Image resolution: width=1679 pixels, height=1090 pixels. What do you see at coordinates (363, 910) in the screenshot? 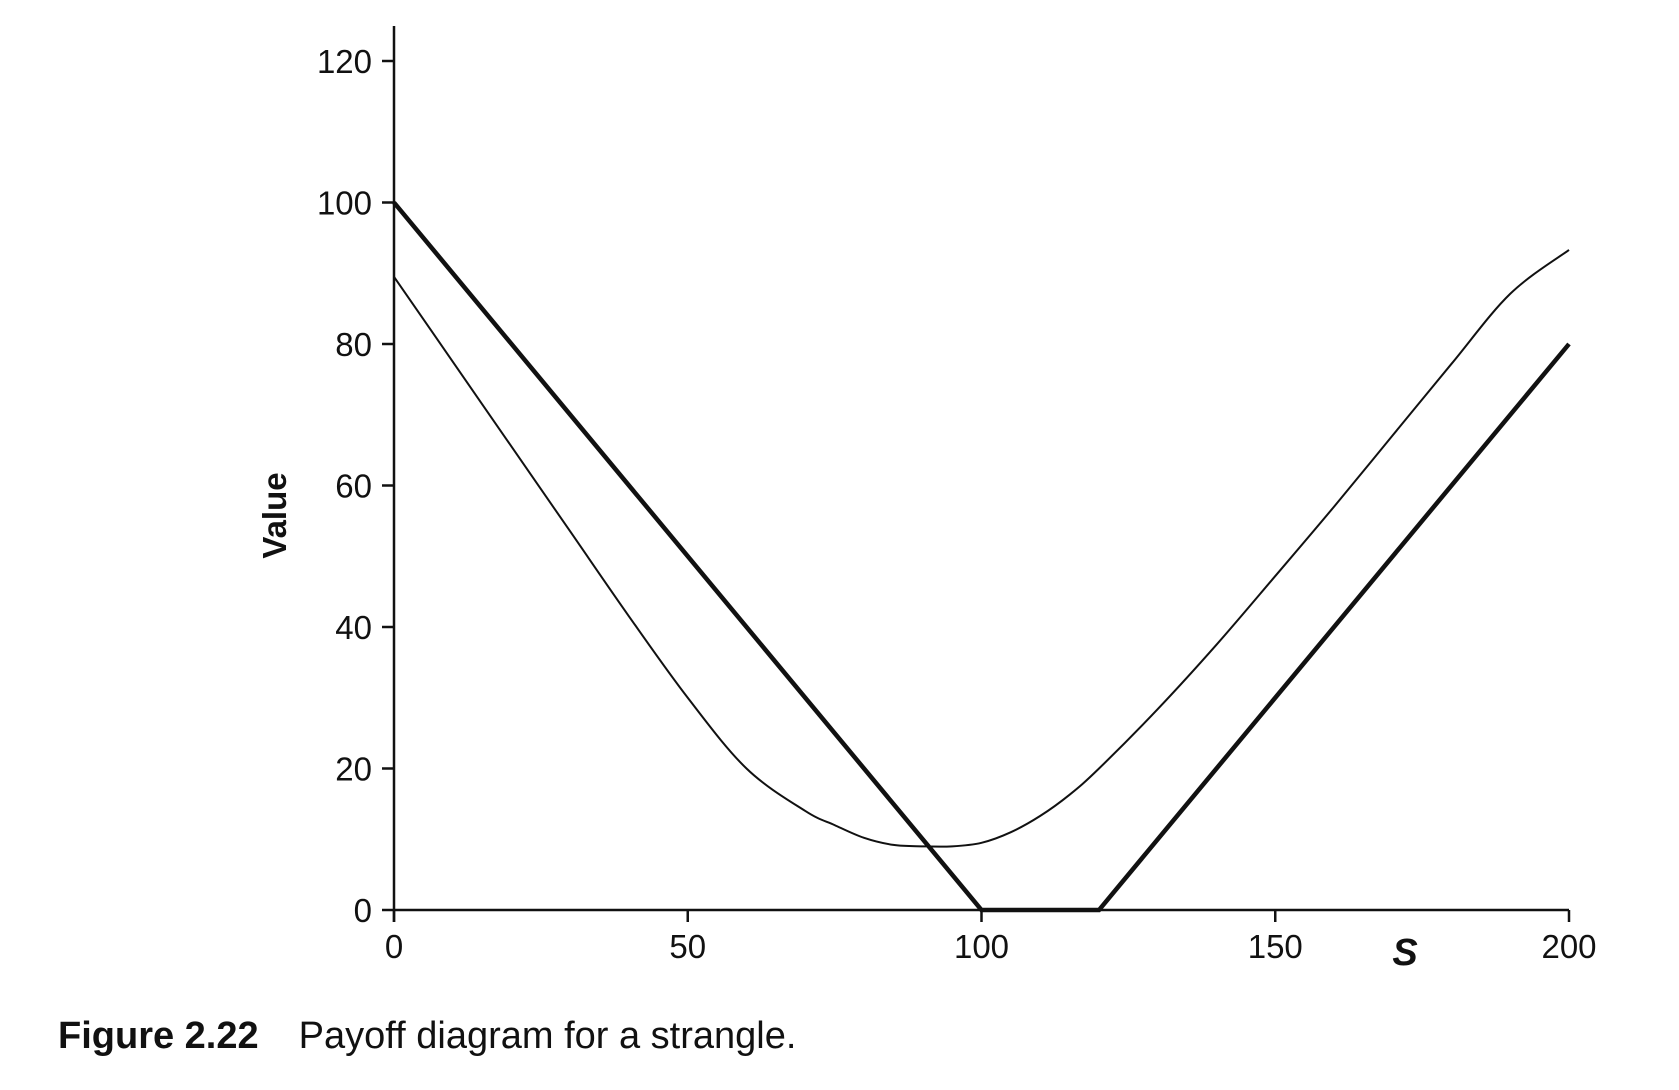
I see `y-tick-label: 0` at bounding box center [363, 910].